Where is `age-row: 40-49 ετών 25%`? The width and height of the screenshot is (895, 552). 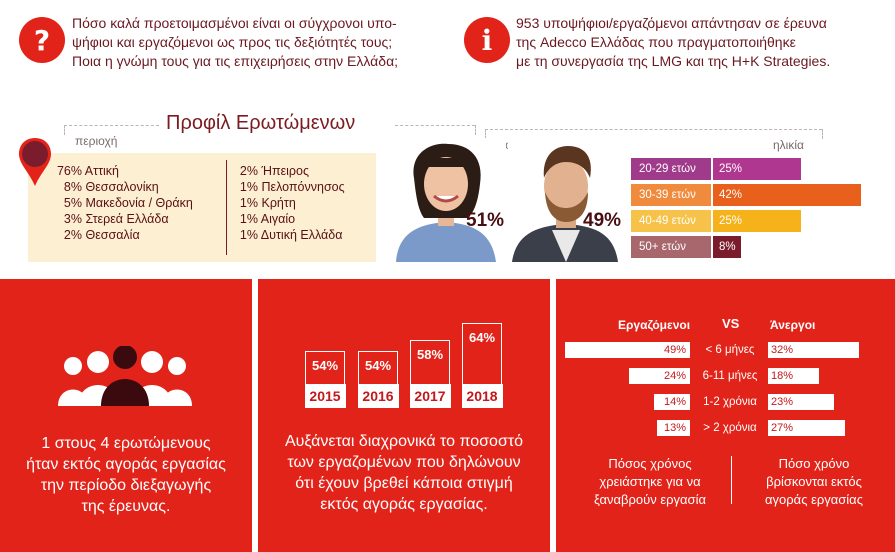 age-row: 40-49 ετών 25% is located at coordinates (731, 221).